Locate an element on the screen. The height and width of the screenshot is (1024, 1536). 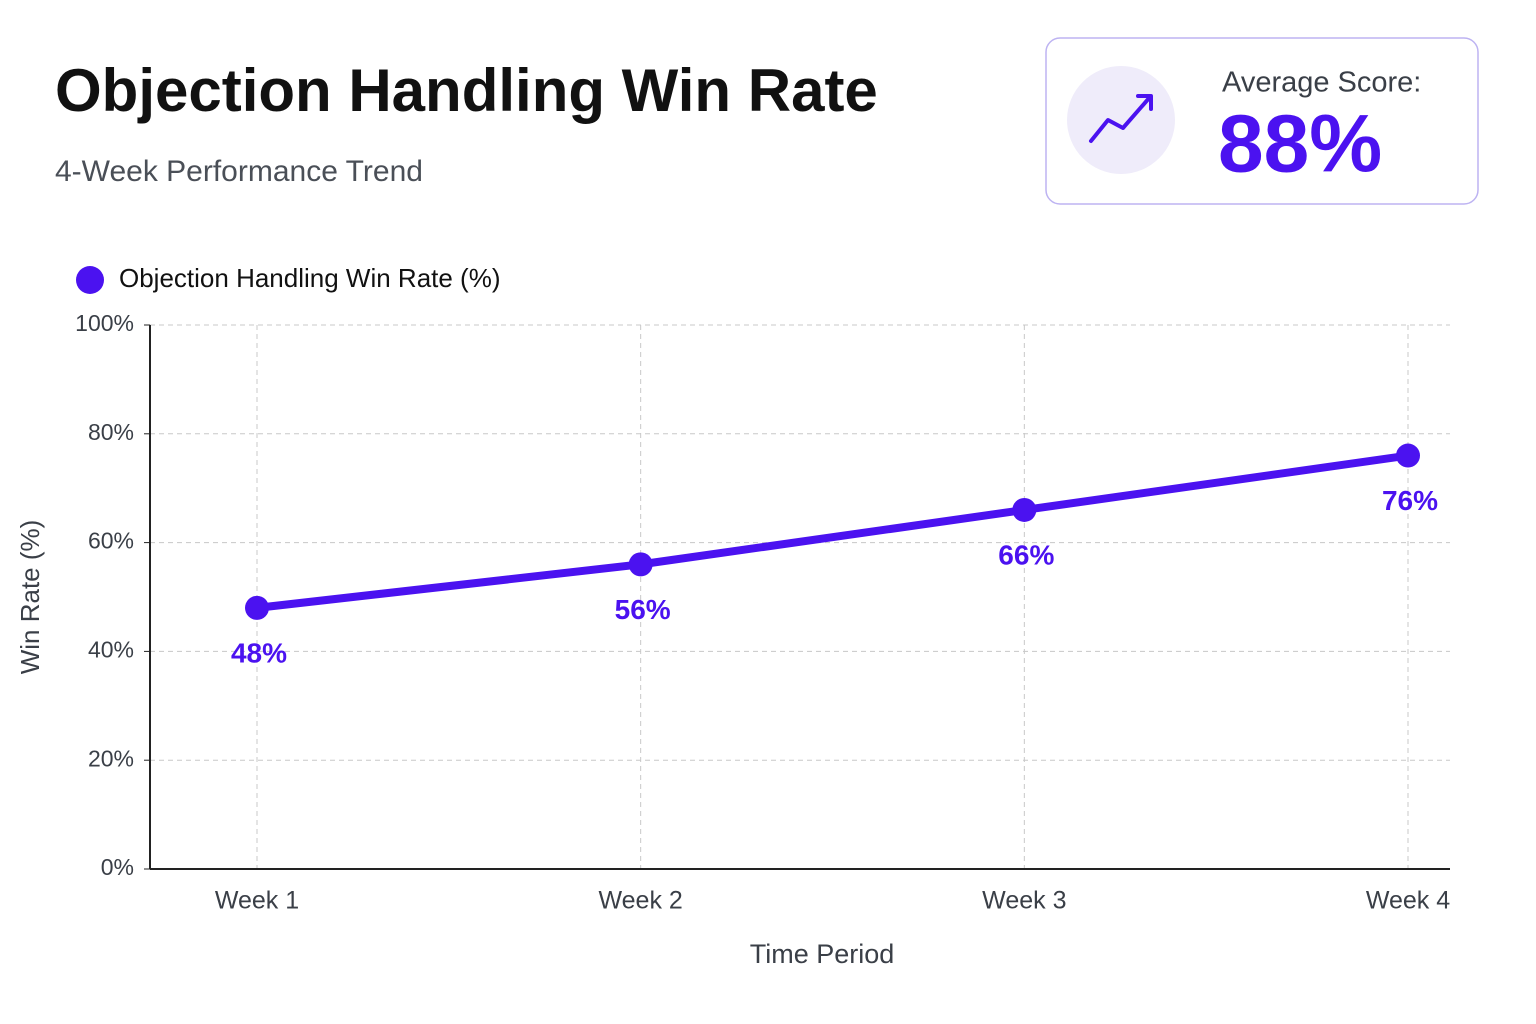
data-label: 66% is located at coordinates (1026, 554).